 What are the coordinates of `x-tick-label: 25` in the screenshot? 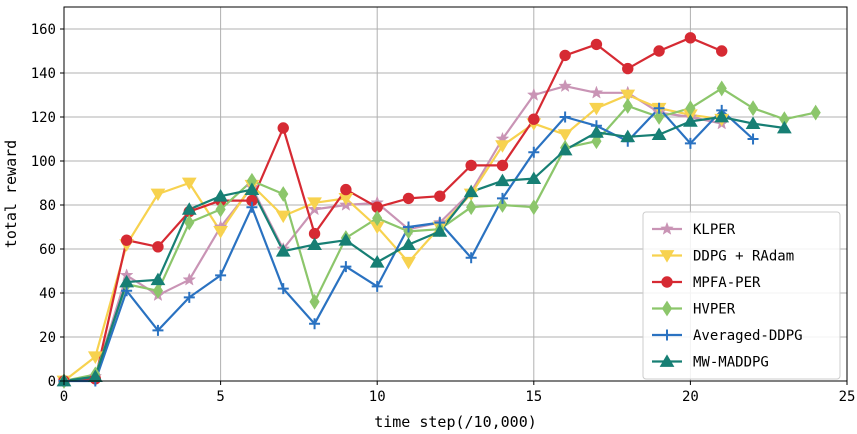 It's located at (847, 397).